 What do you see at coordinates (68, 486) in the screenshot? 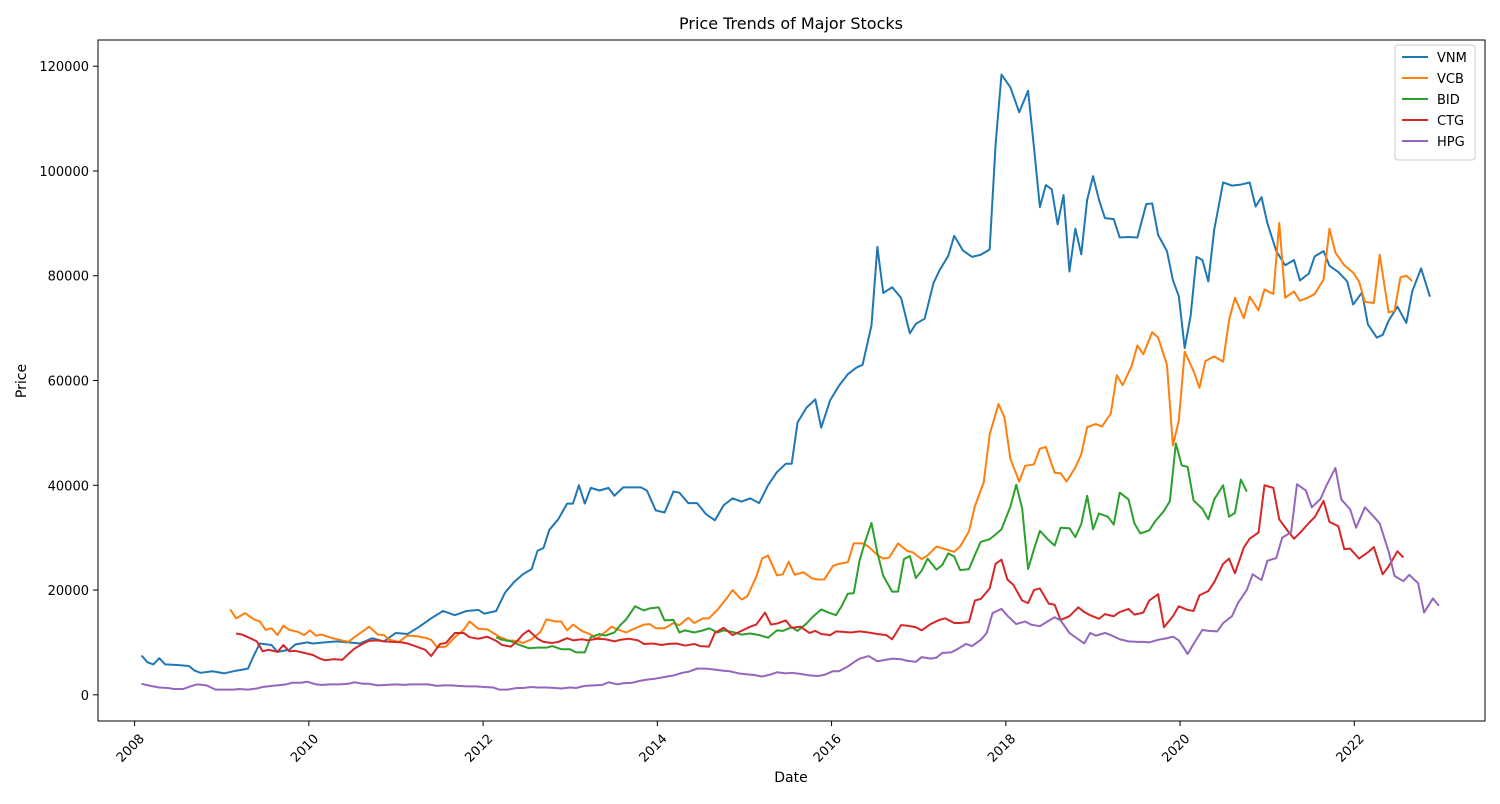
I see `y-tick-label: 40000` at bounding box center [68, 486].